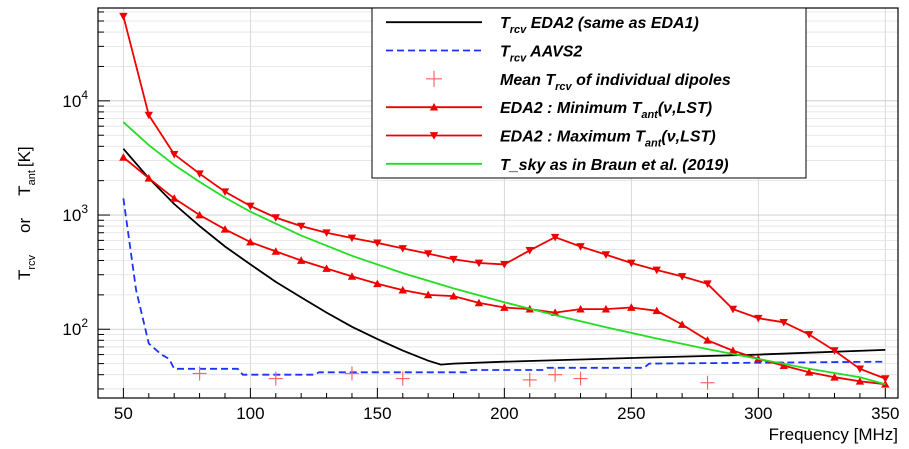 This screenshot has width=909, height=449. Describe the element at coordinates (608, 139) in the screenshot. I see `legend-label-tmax: EDA2 : Maximum Tant(ν,LST)` at that location.